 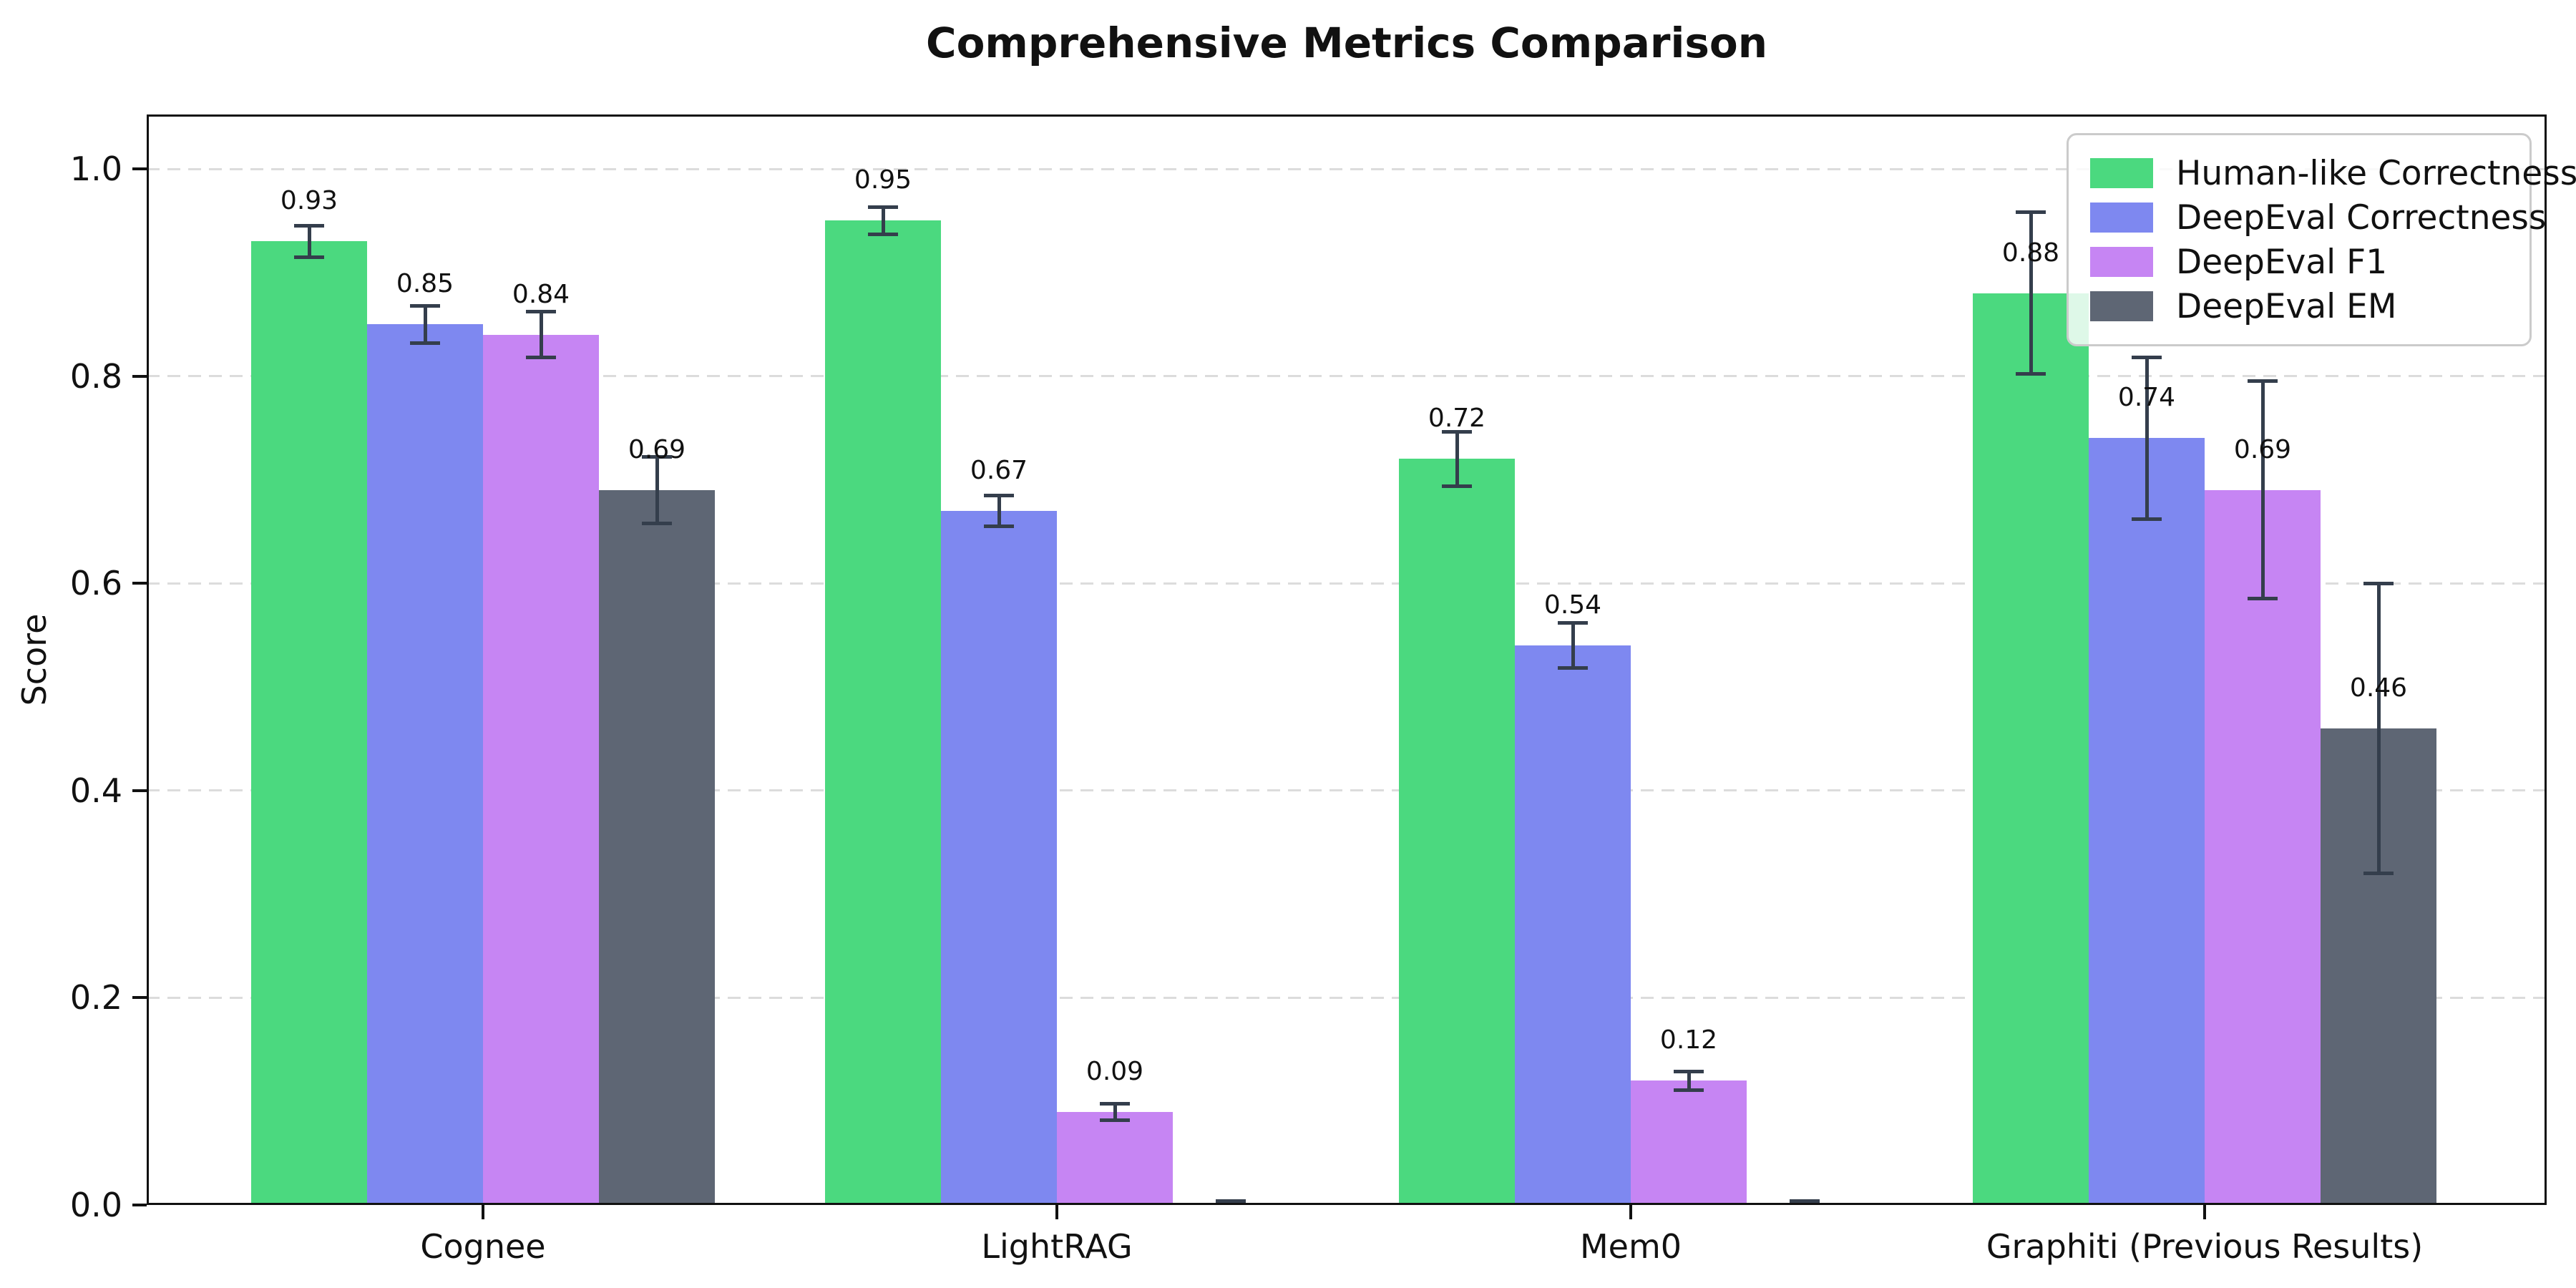 What do you see at coordinates (1688, 1040) in the screenshot?
I see `bar-value-label: 0.12` at bounding box center [1688, 1040].